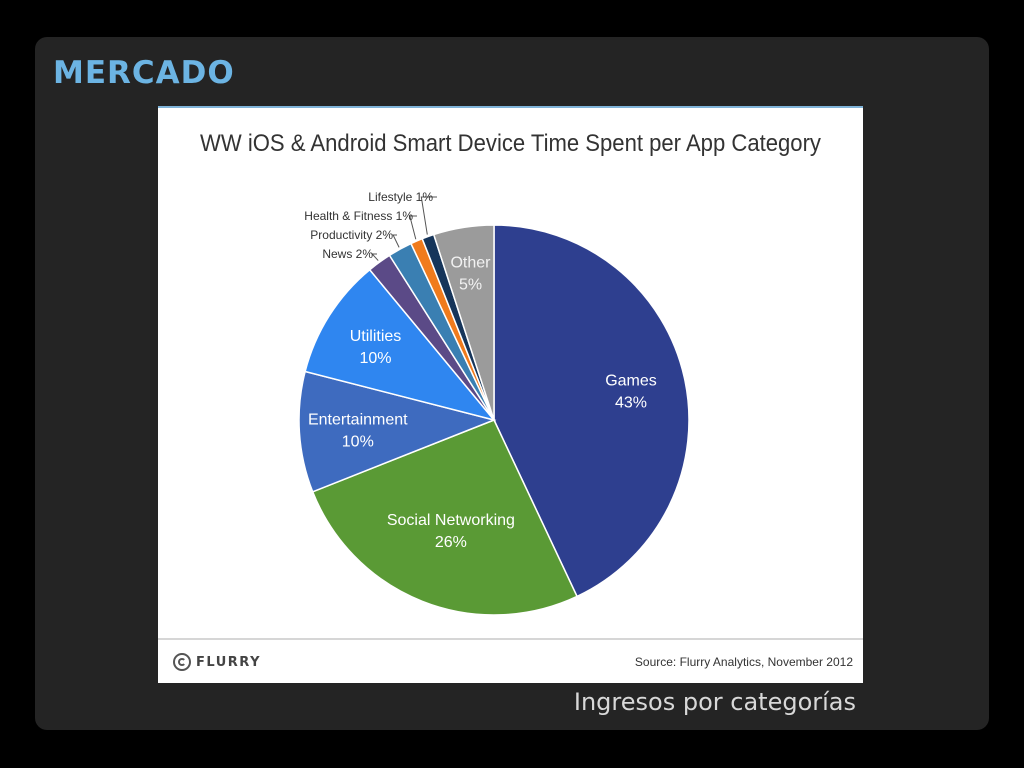  Describe the element at coordinates (428, 215) in the screenshot. I see `leader-line-lifestyle` at that location.